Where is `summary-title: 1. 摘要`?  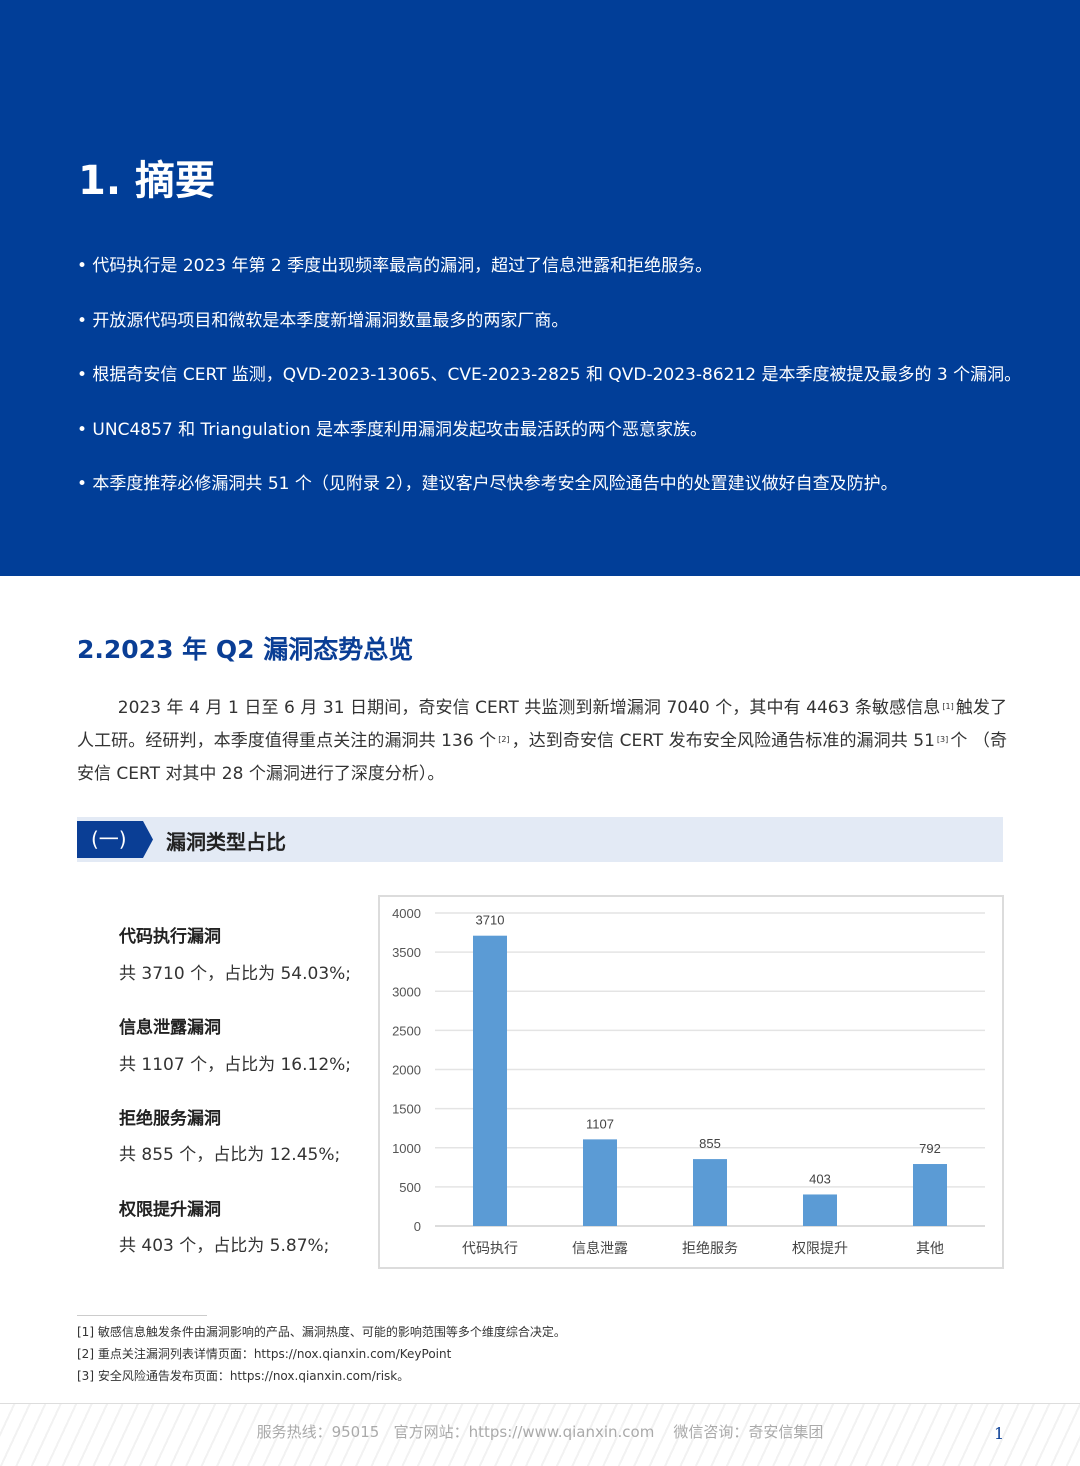
summary-title: 1. 摘要 is located at coordinates (146, 181).